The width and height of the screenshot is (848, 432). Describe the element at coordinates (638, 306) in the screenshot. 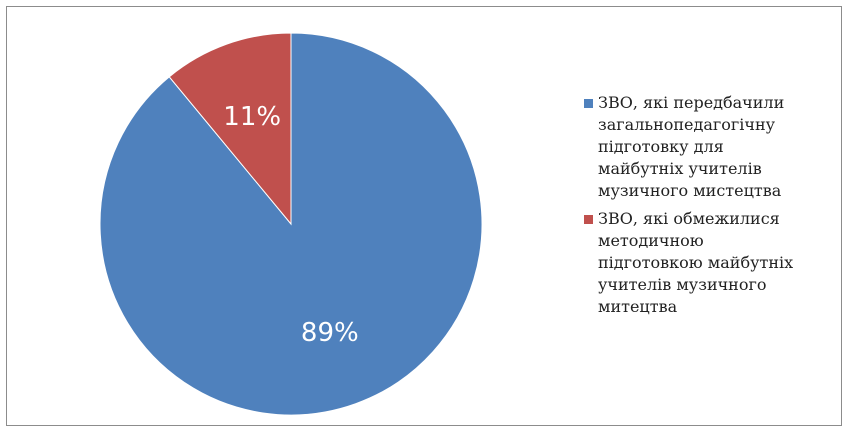

I see `legend-label-1-line-4: митецтва` at that location.